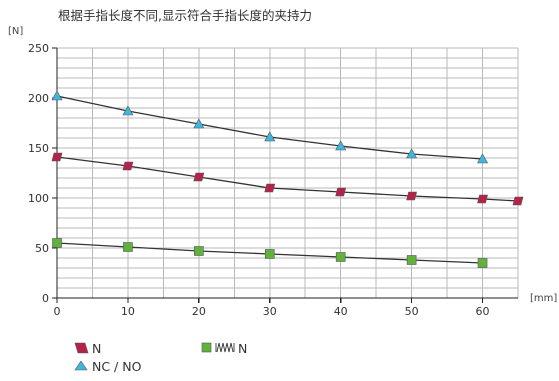  I want to click on y-tick-label: 200, so click(38, 98).